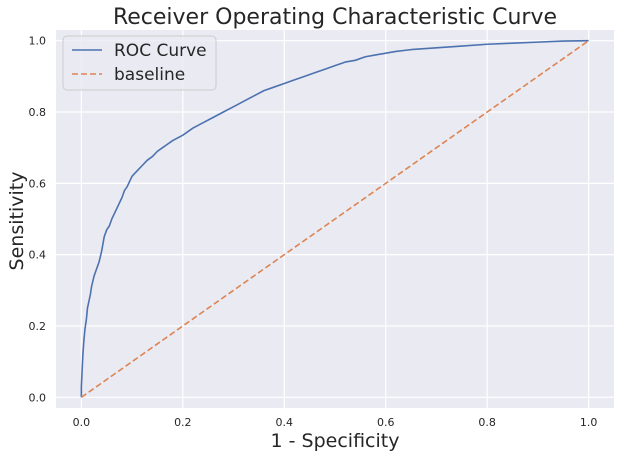 The width and height of the screenshot is (627, 458). I want to click on x-tick-label: 0.8, so click(487, 422).